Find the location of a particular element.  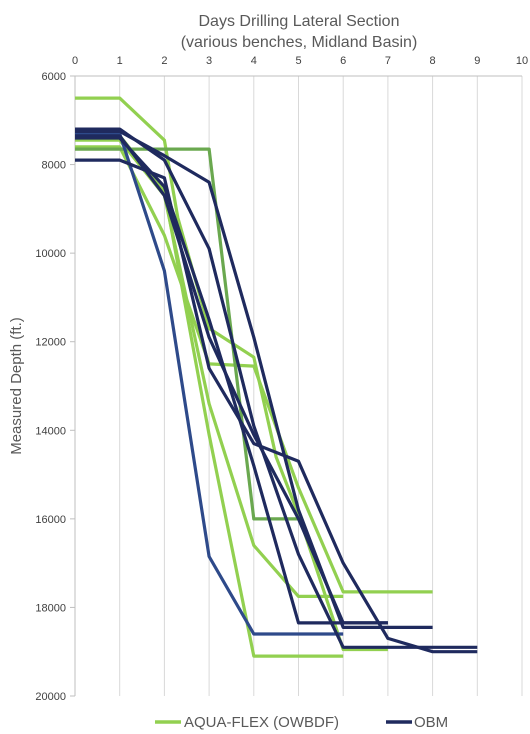

y-tick-label-20000: 20000 is located at coordinates (50, 697).